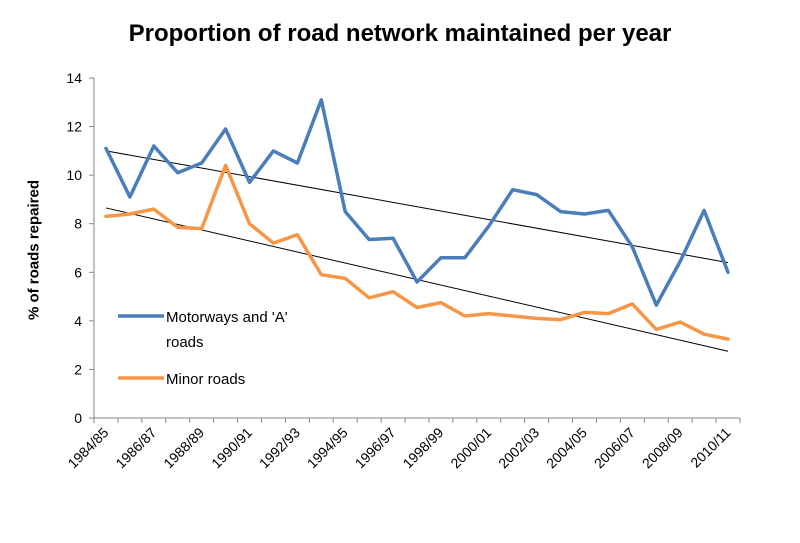 This screenshot has height=543, width=800. Describe the element at coordinates (87, 447) in the screenshot. I see `x-tick-label: 1984/85` at that location.